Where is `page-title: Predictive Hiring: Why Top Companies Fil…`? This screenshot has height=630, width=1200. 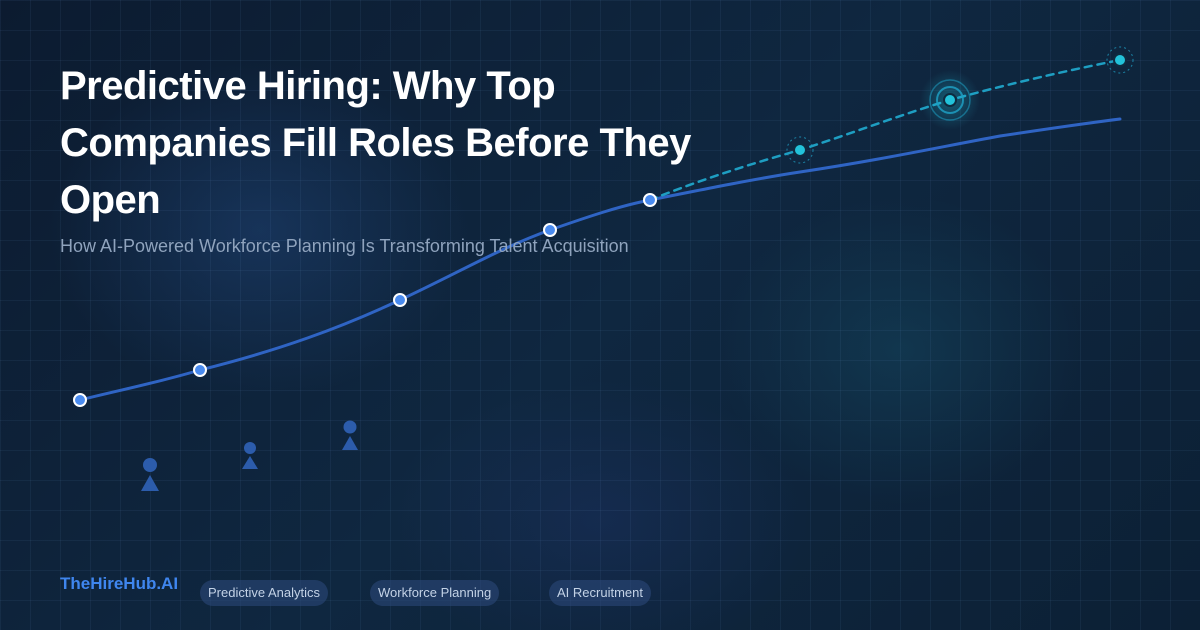
page-title: Predictive Hiring: Why Top Companies Fil… is located at coordinates (375, 143).